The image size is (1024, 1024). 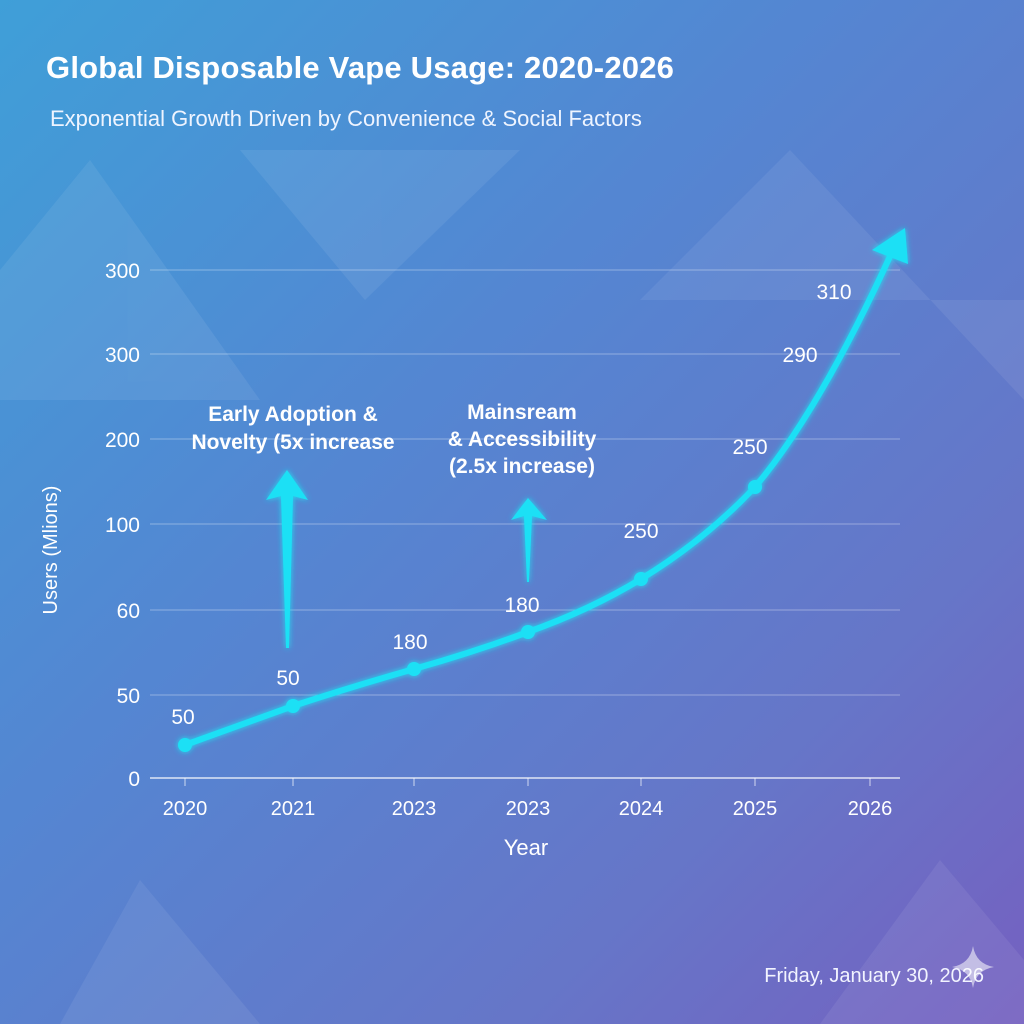 I want to click on data-label: 310, so click(x=833, y=292).